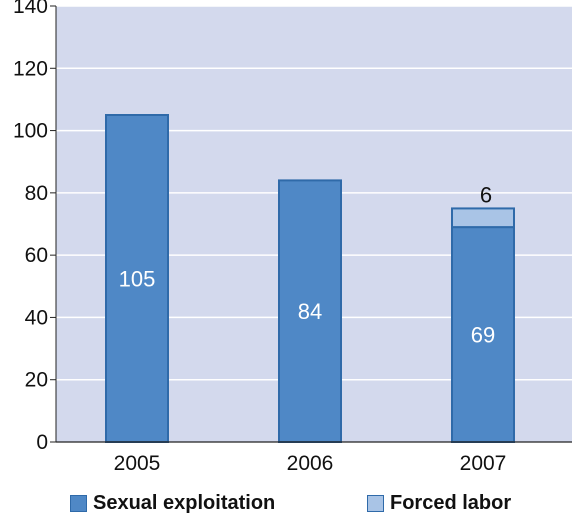 This screenshot has height=522, width=577. I want to click on x-tick-label-2005: 2005, so click(137, 463).